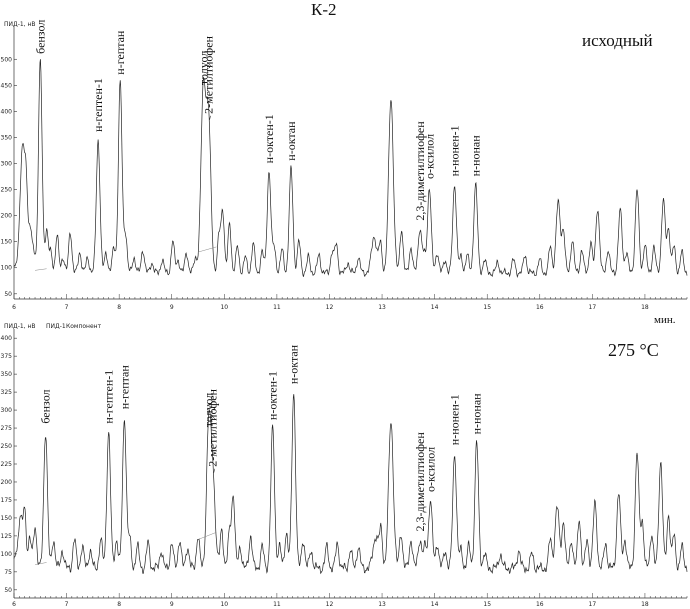  I want to click on y-tick-label: 175, so click(7, 500).